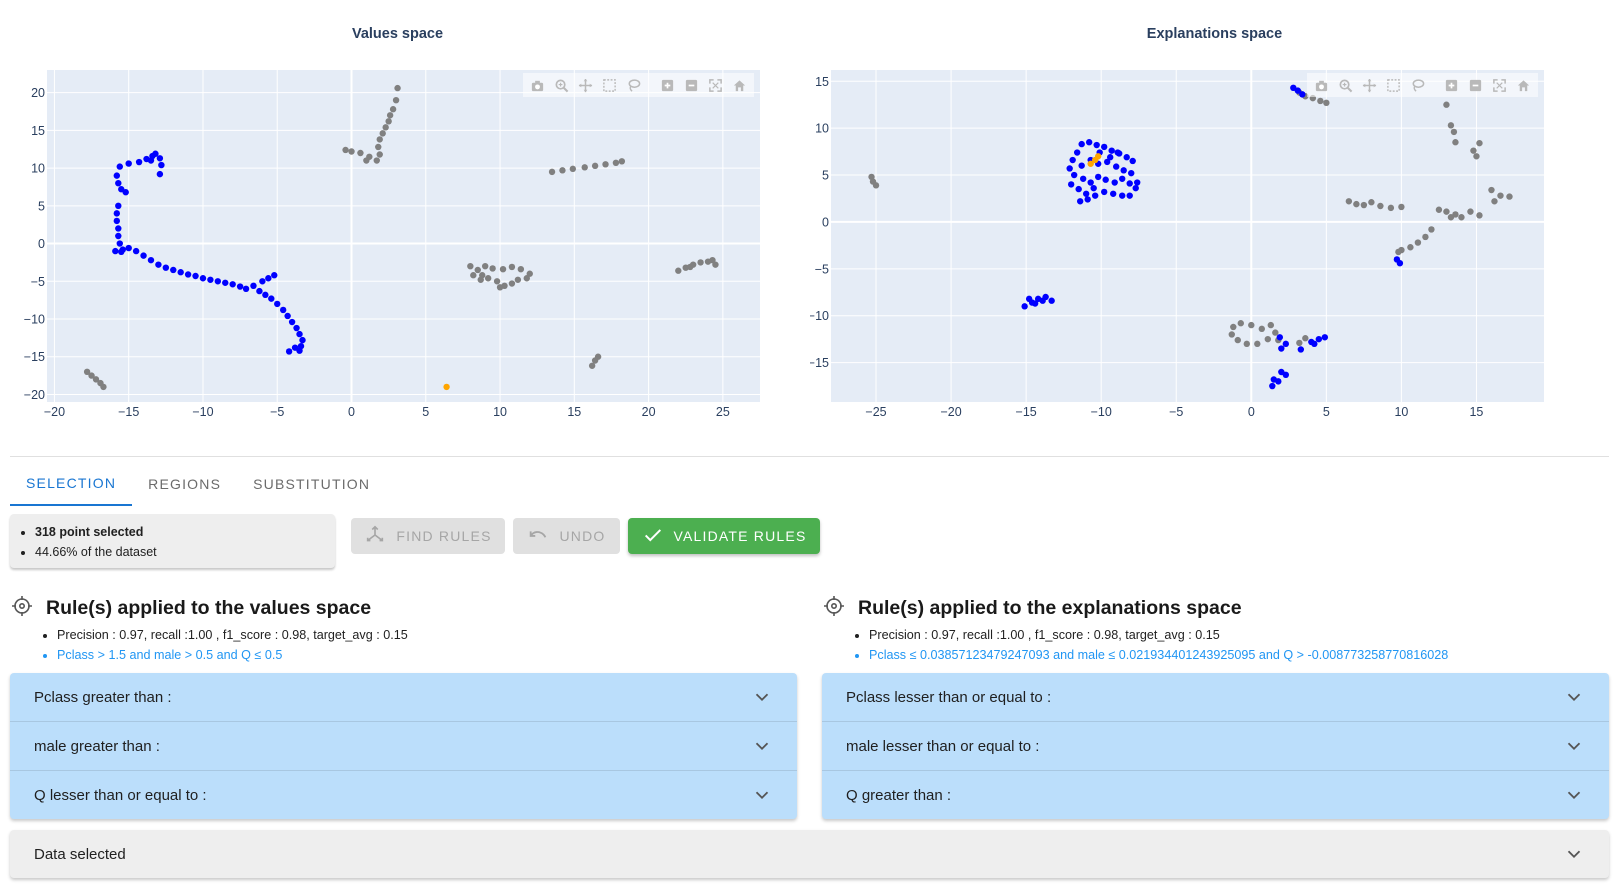 This screenshot has height=889, width=1619. What do you see at coordinates (691, 85) in the screenshot?
I see `zoom-out-button` at bounding box center [691, 85].